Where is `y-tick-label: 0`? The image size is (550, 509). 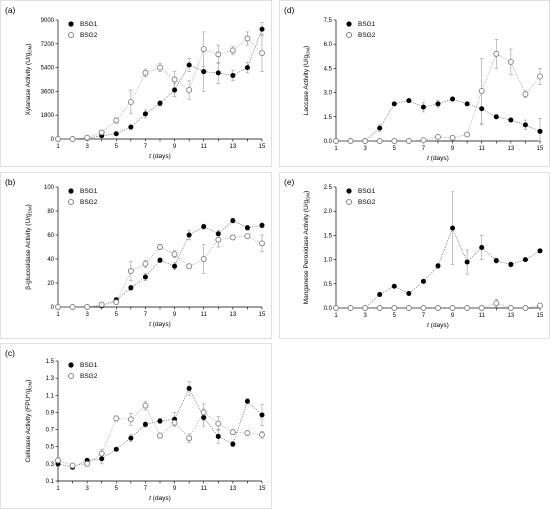
y-tick-label: 0 is located at coordinates (53, 308).